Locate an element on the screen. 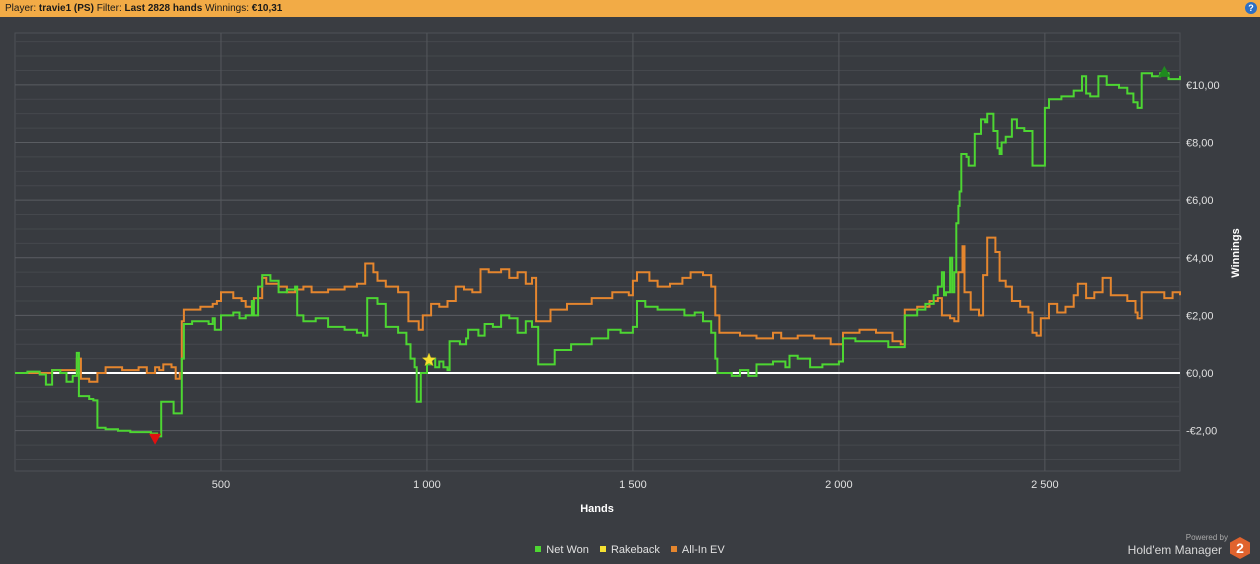 The image size is (1260, 564). allin-ev-swatch is located at coordinates (673, 549).